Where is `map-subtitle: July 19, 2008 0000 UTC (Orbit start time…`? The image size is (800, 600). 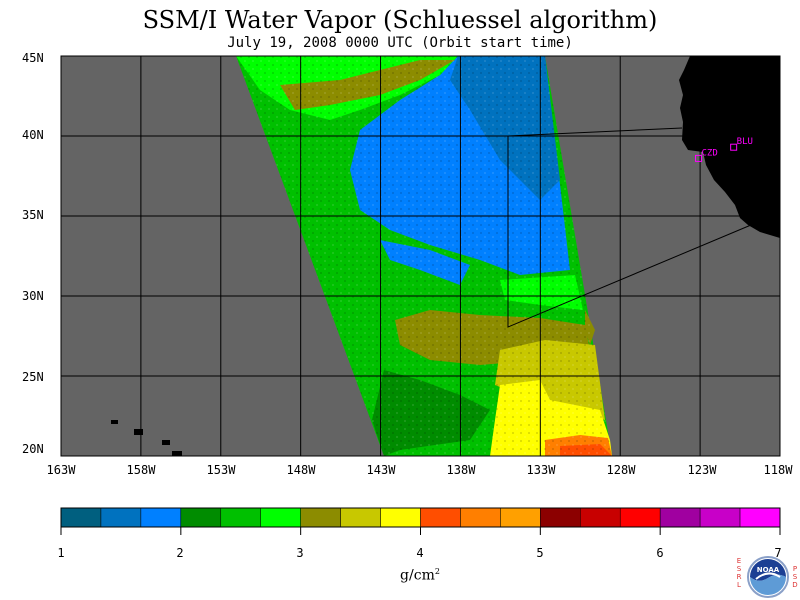 map-subtitle: July 19, 2008 0000 UTC (Orbit start time… is located at coordinates (400, 43).